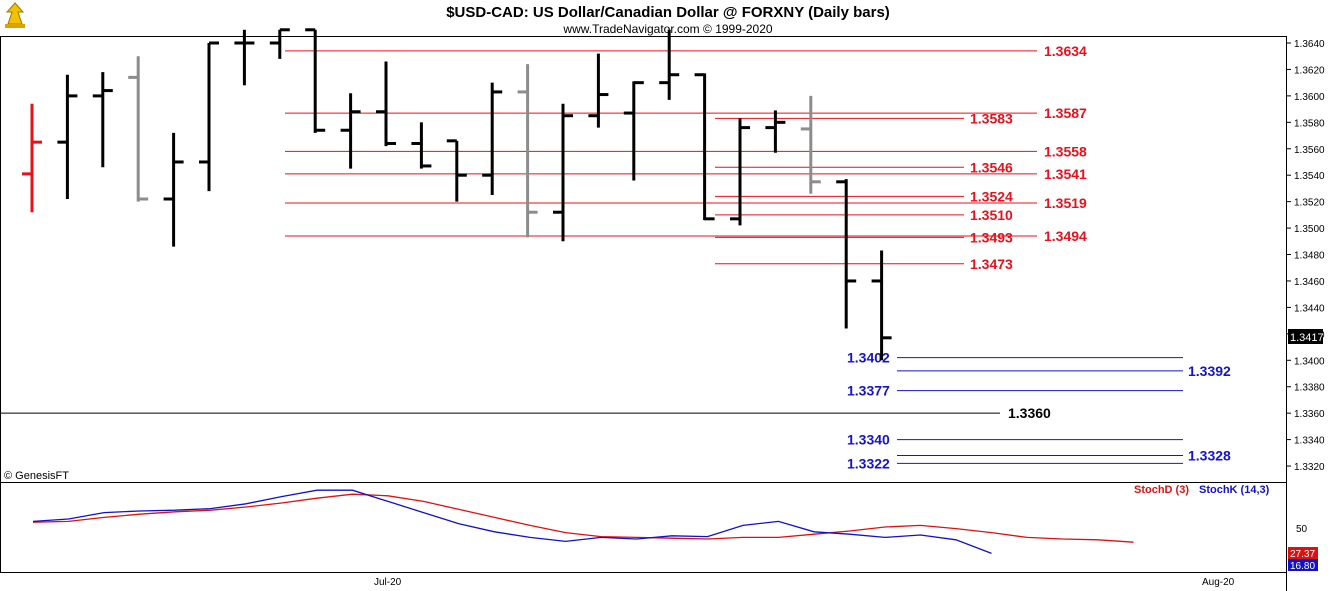  What do you see at coordinates (1234, 490) in the screenshot?
I see `legend-stoch-k: StochK (14,3)` at bounding box center [1234, 490].